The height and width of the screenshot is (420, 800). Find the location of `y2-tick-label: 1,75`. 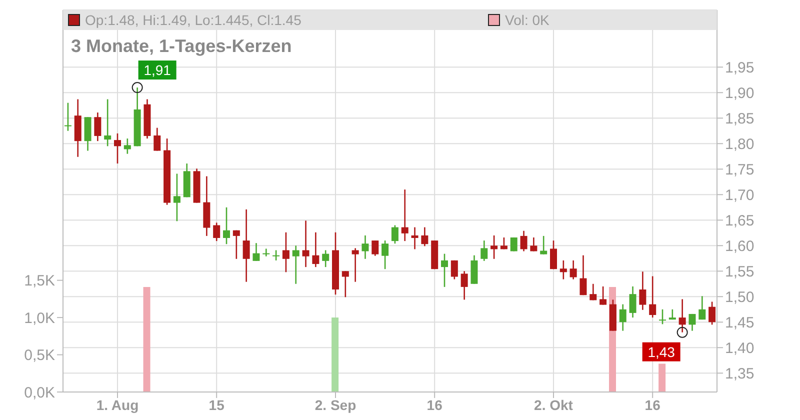

y2-tick-label: 1,75 is located at coordinates (739, 169).